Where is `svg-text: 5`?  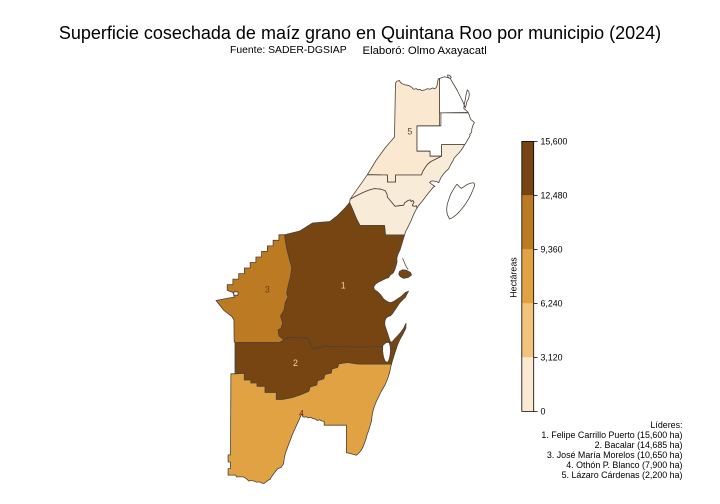 svg-text: 5 is located at coordinates (409, 131).